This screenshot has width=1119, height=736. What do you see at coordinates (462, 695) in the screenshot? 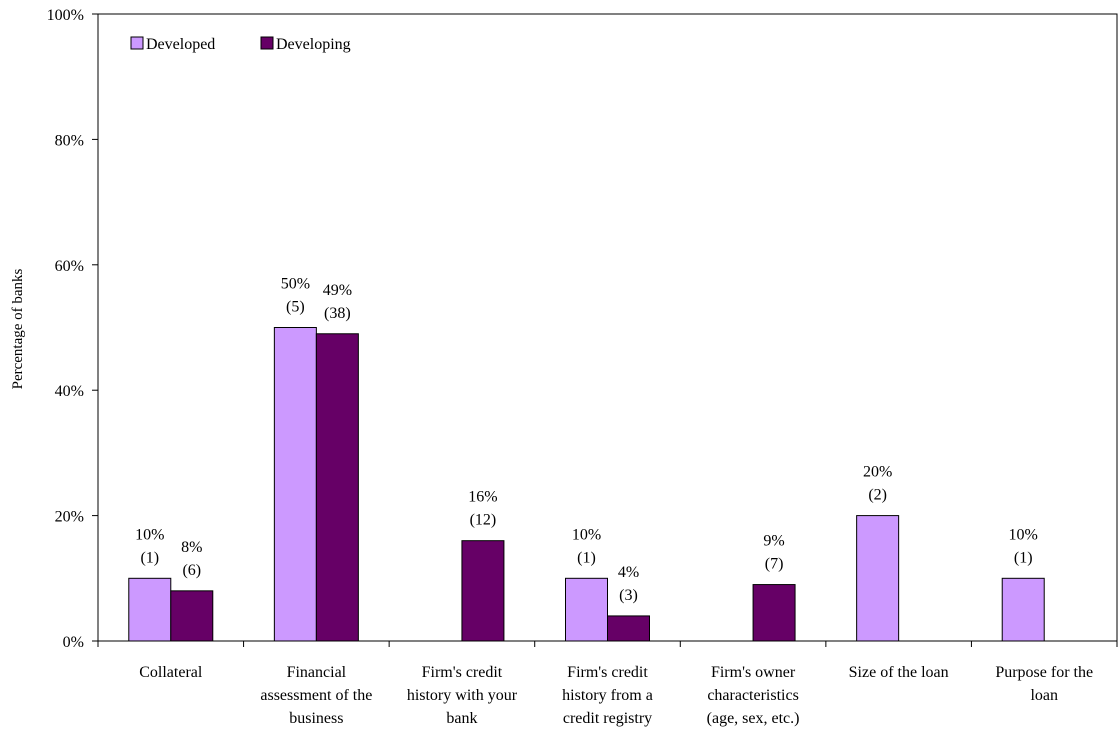
I see `x-category-label: Firm's credit history with your bank` at bounding box center [462, 695].